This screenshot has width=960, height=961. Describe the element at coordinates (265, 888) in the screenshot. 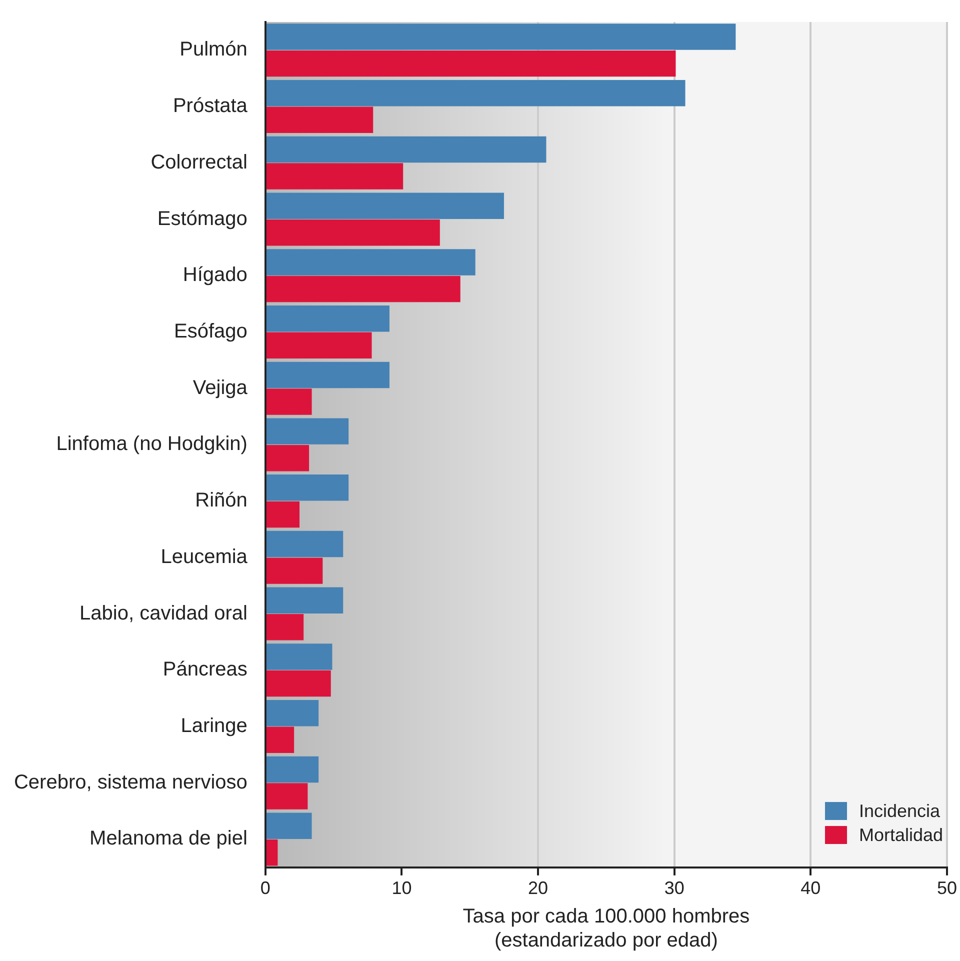

I see `x-tick-label: 0` at that location.